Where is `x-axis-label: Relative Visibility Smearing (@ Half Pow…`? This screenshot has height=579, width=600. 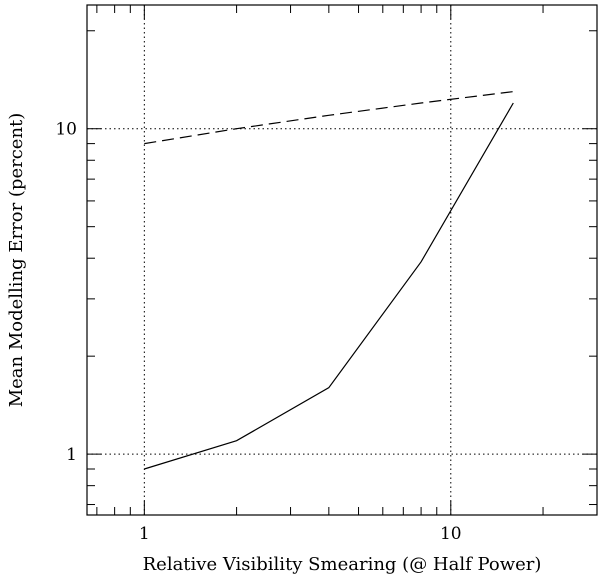 x-axis-label: Relative Visibility Smearing (@ Half Pow… is located at coordinates (342, 564).